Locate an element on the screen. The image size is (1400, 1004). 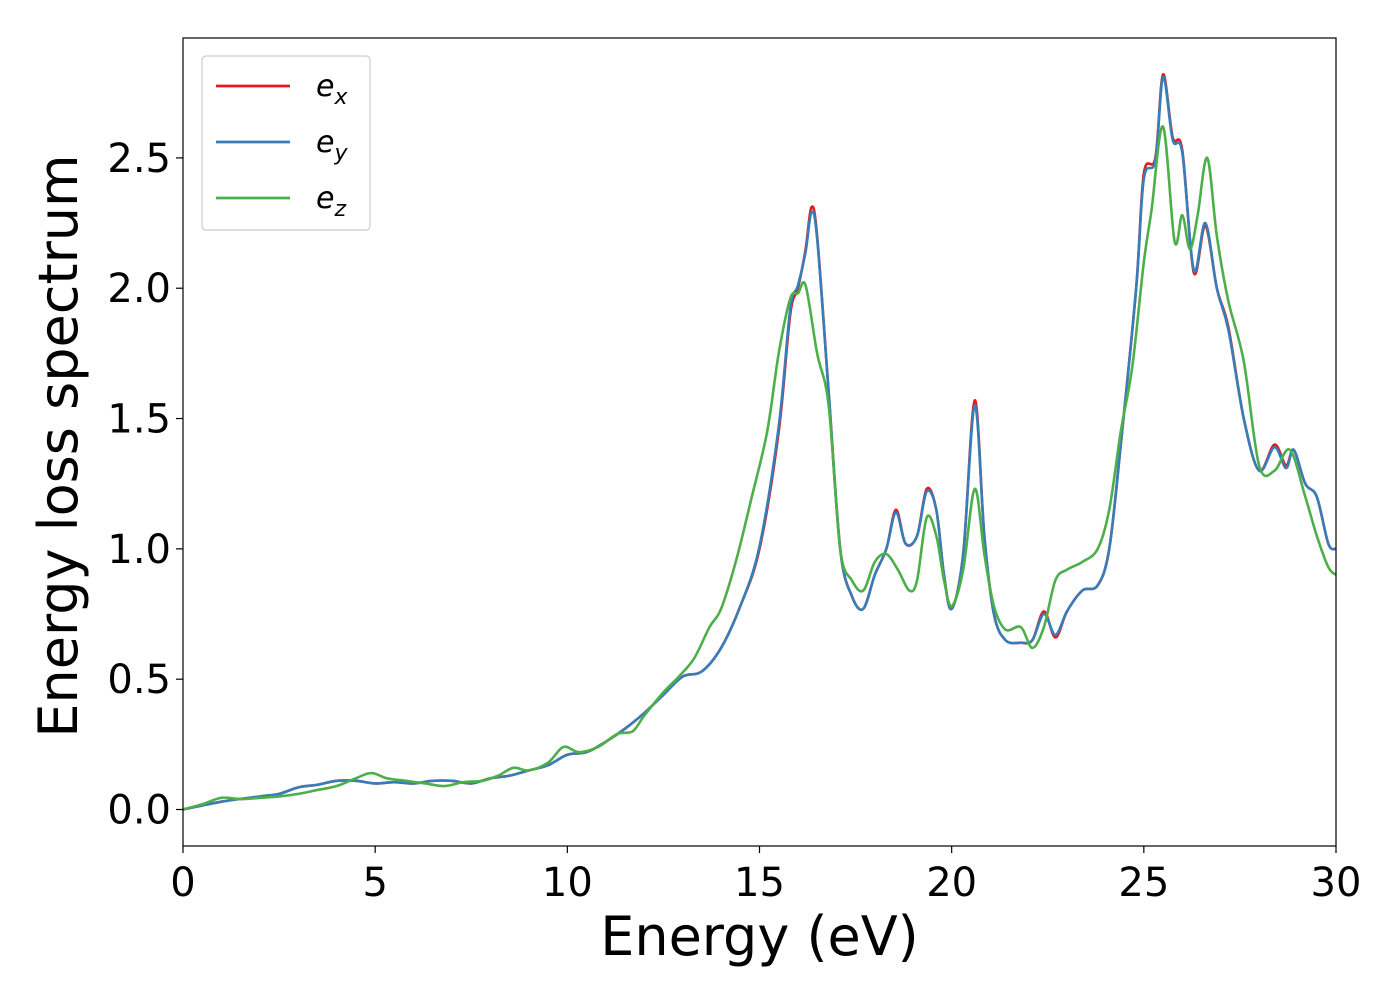
x-axis-ticks: 0 5 10 15 20 25 30 is located at coordinates (765, 876).